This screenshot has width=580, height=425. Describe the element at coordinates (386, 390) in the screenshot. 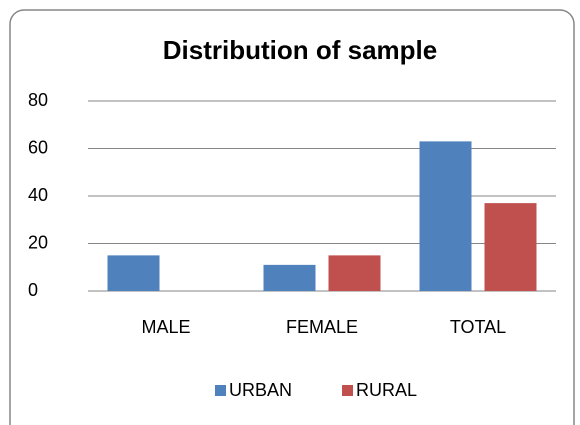

I see `legend-label: RURAL` at that location.